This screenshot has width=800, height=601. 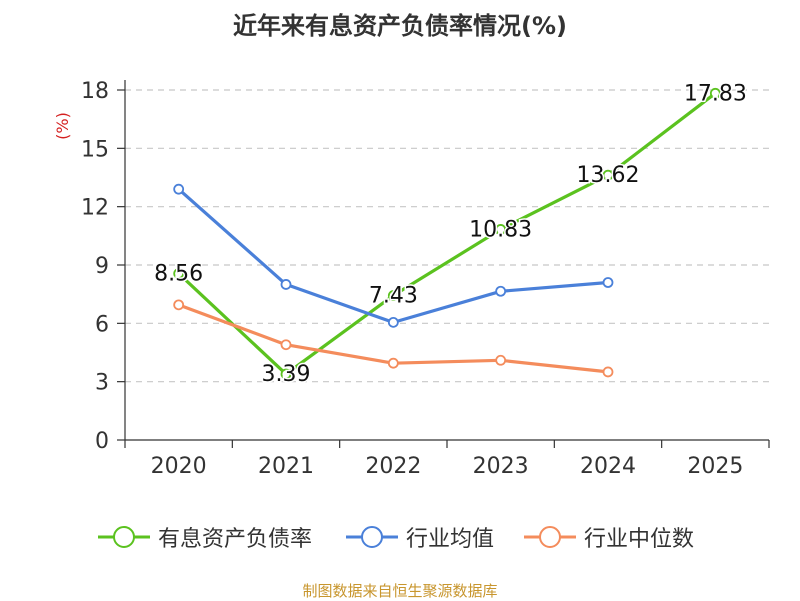 I want to click on data-label: 17.83, so click(x=715, y=93).